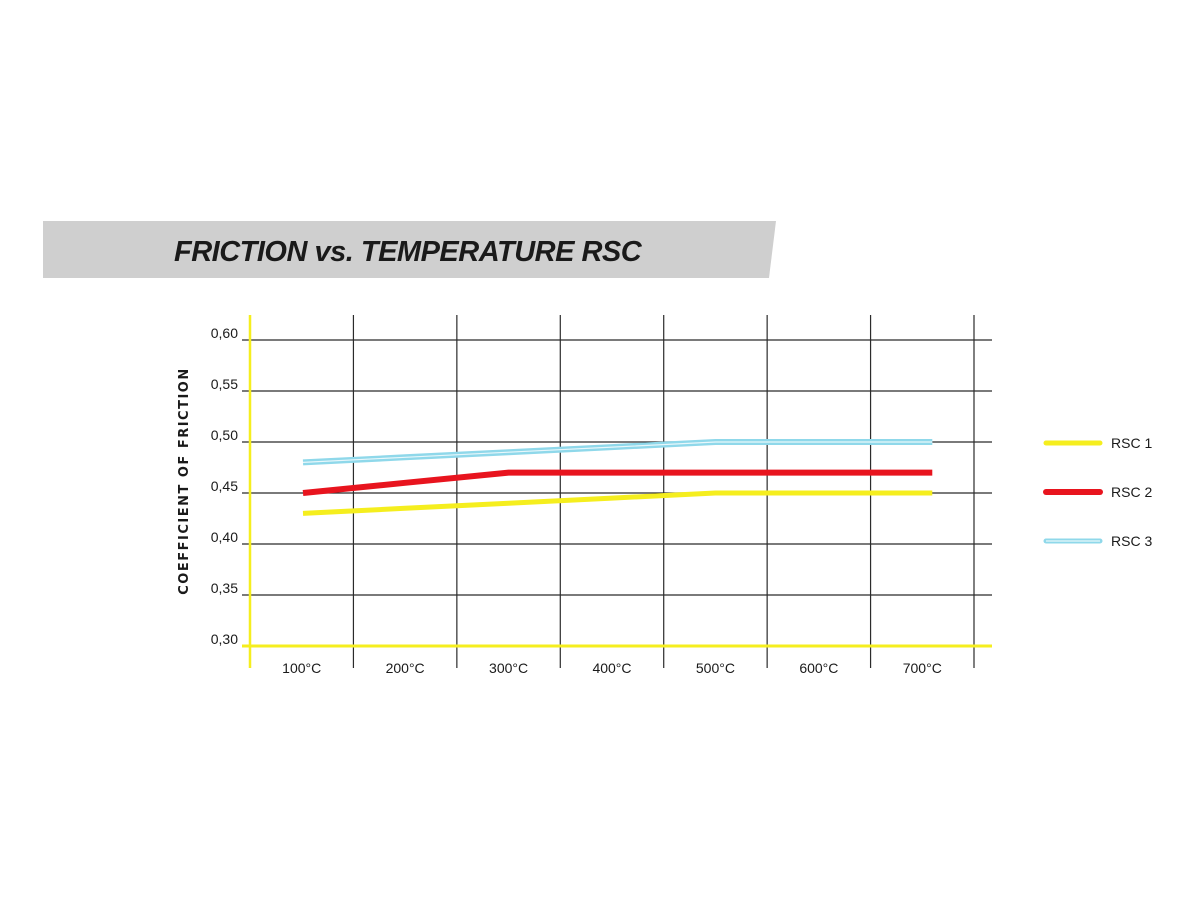 The height and width of the screenshot is (900, 1200). Describe the element at coordinates (224, 537) in the screenshot. I see `y-tick-label: 0,40` at that location.